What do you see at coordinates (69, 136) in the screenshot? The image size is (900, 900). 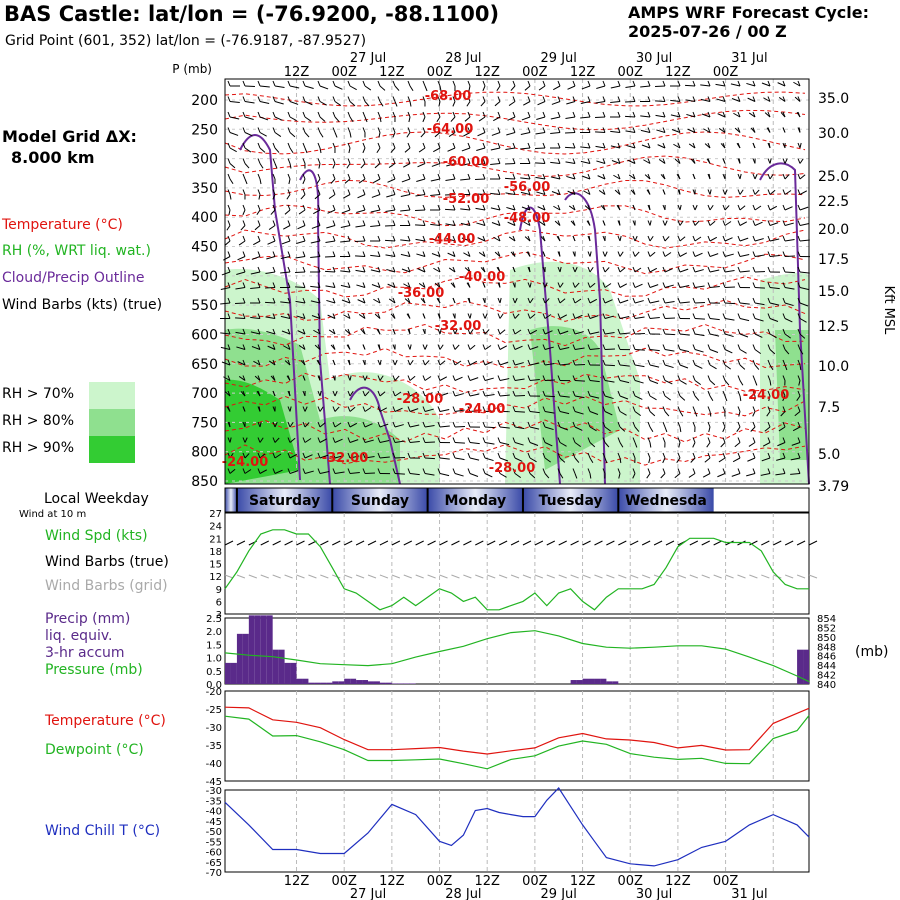 I see `model-grid-label: Model Grid ΔX:` at bounding box center [69, 136].